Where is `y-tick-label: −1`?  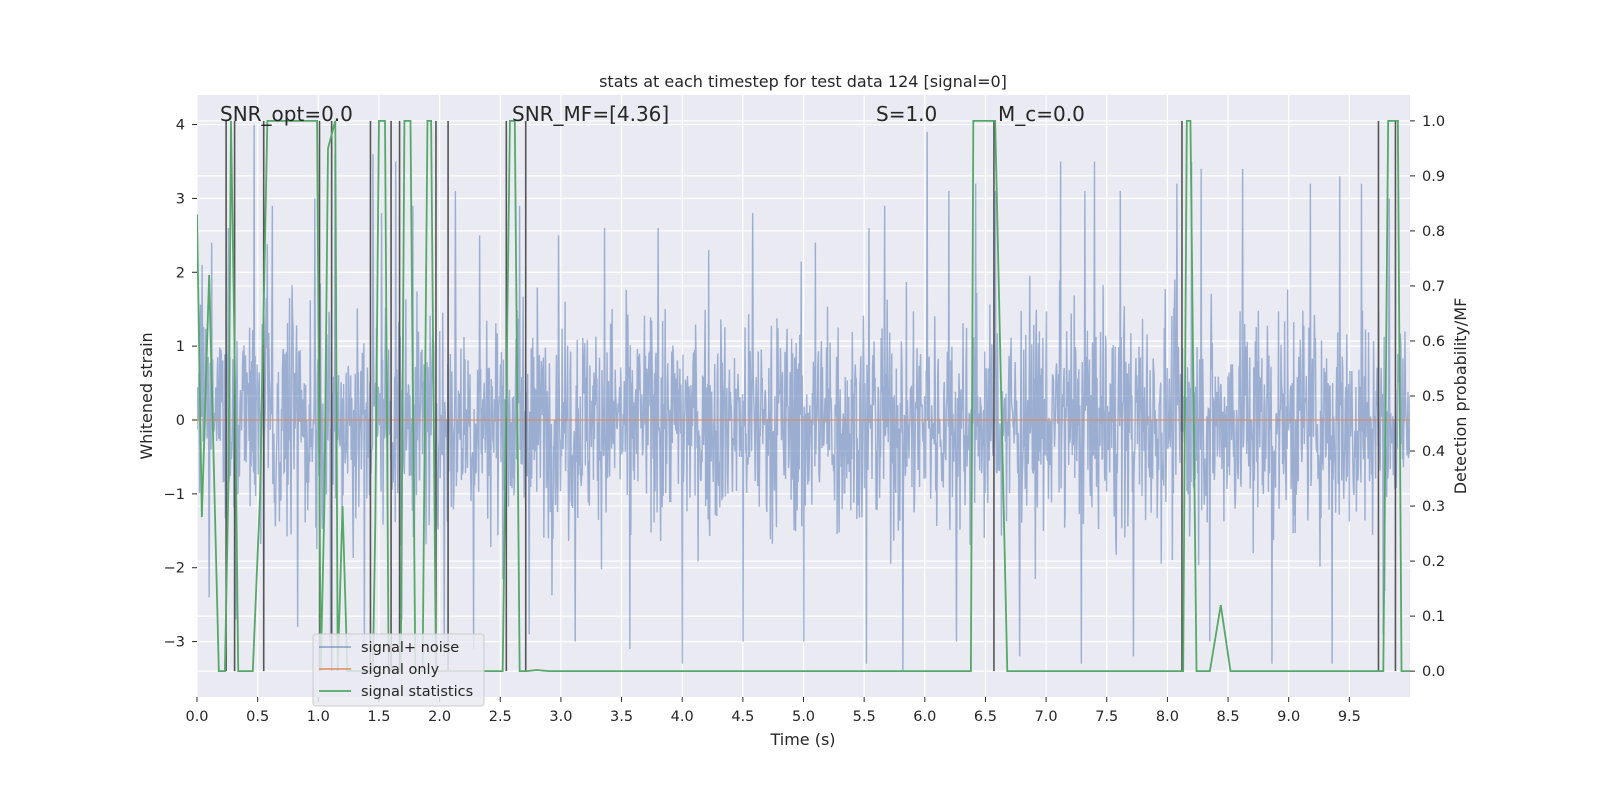
y-tick-label: −1 is located at coordinates (174, 495).